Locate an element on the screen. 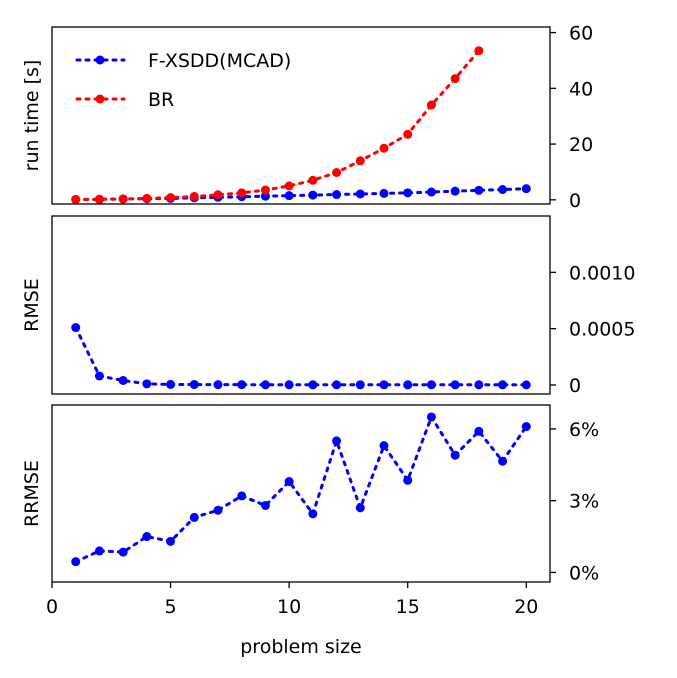  y-tick-label-1-0: 0 is located at coordinates (575, 386).